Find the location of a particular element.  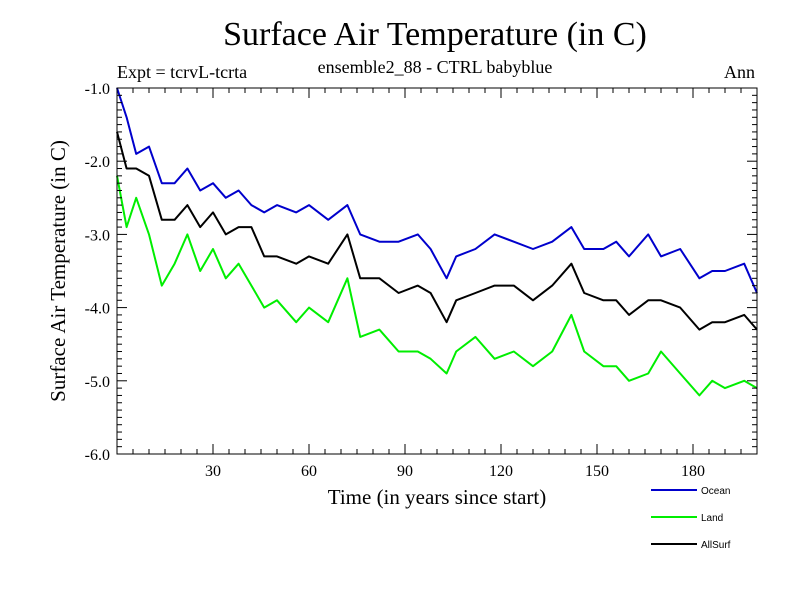

y-tick-label: -6.0 is located at coordinates (97, 455).